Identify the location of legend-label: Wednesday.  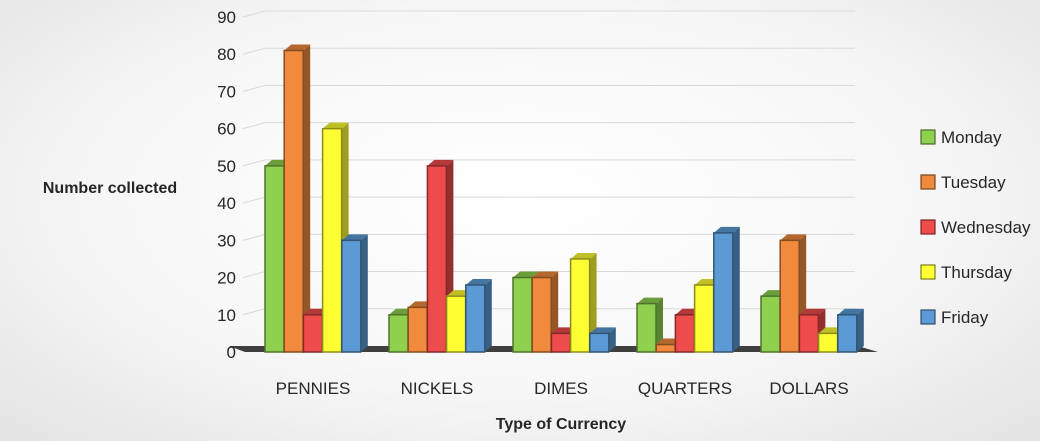
(986, 227).